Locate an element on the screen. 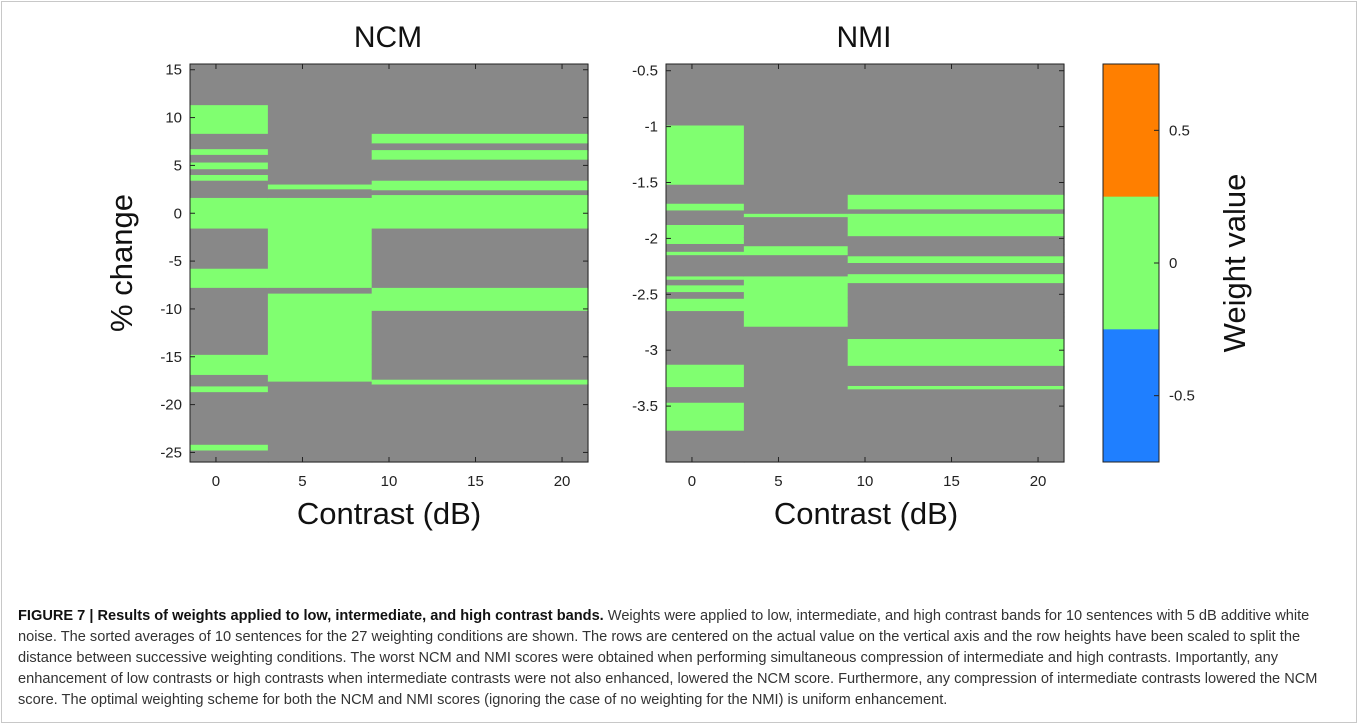 The height and width of the screenshot is (726, 1360). nmi-cell-c1-r1 is located at coordinates (796, 209).